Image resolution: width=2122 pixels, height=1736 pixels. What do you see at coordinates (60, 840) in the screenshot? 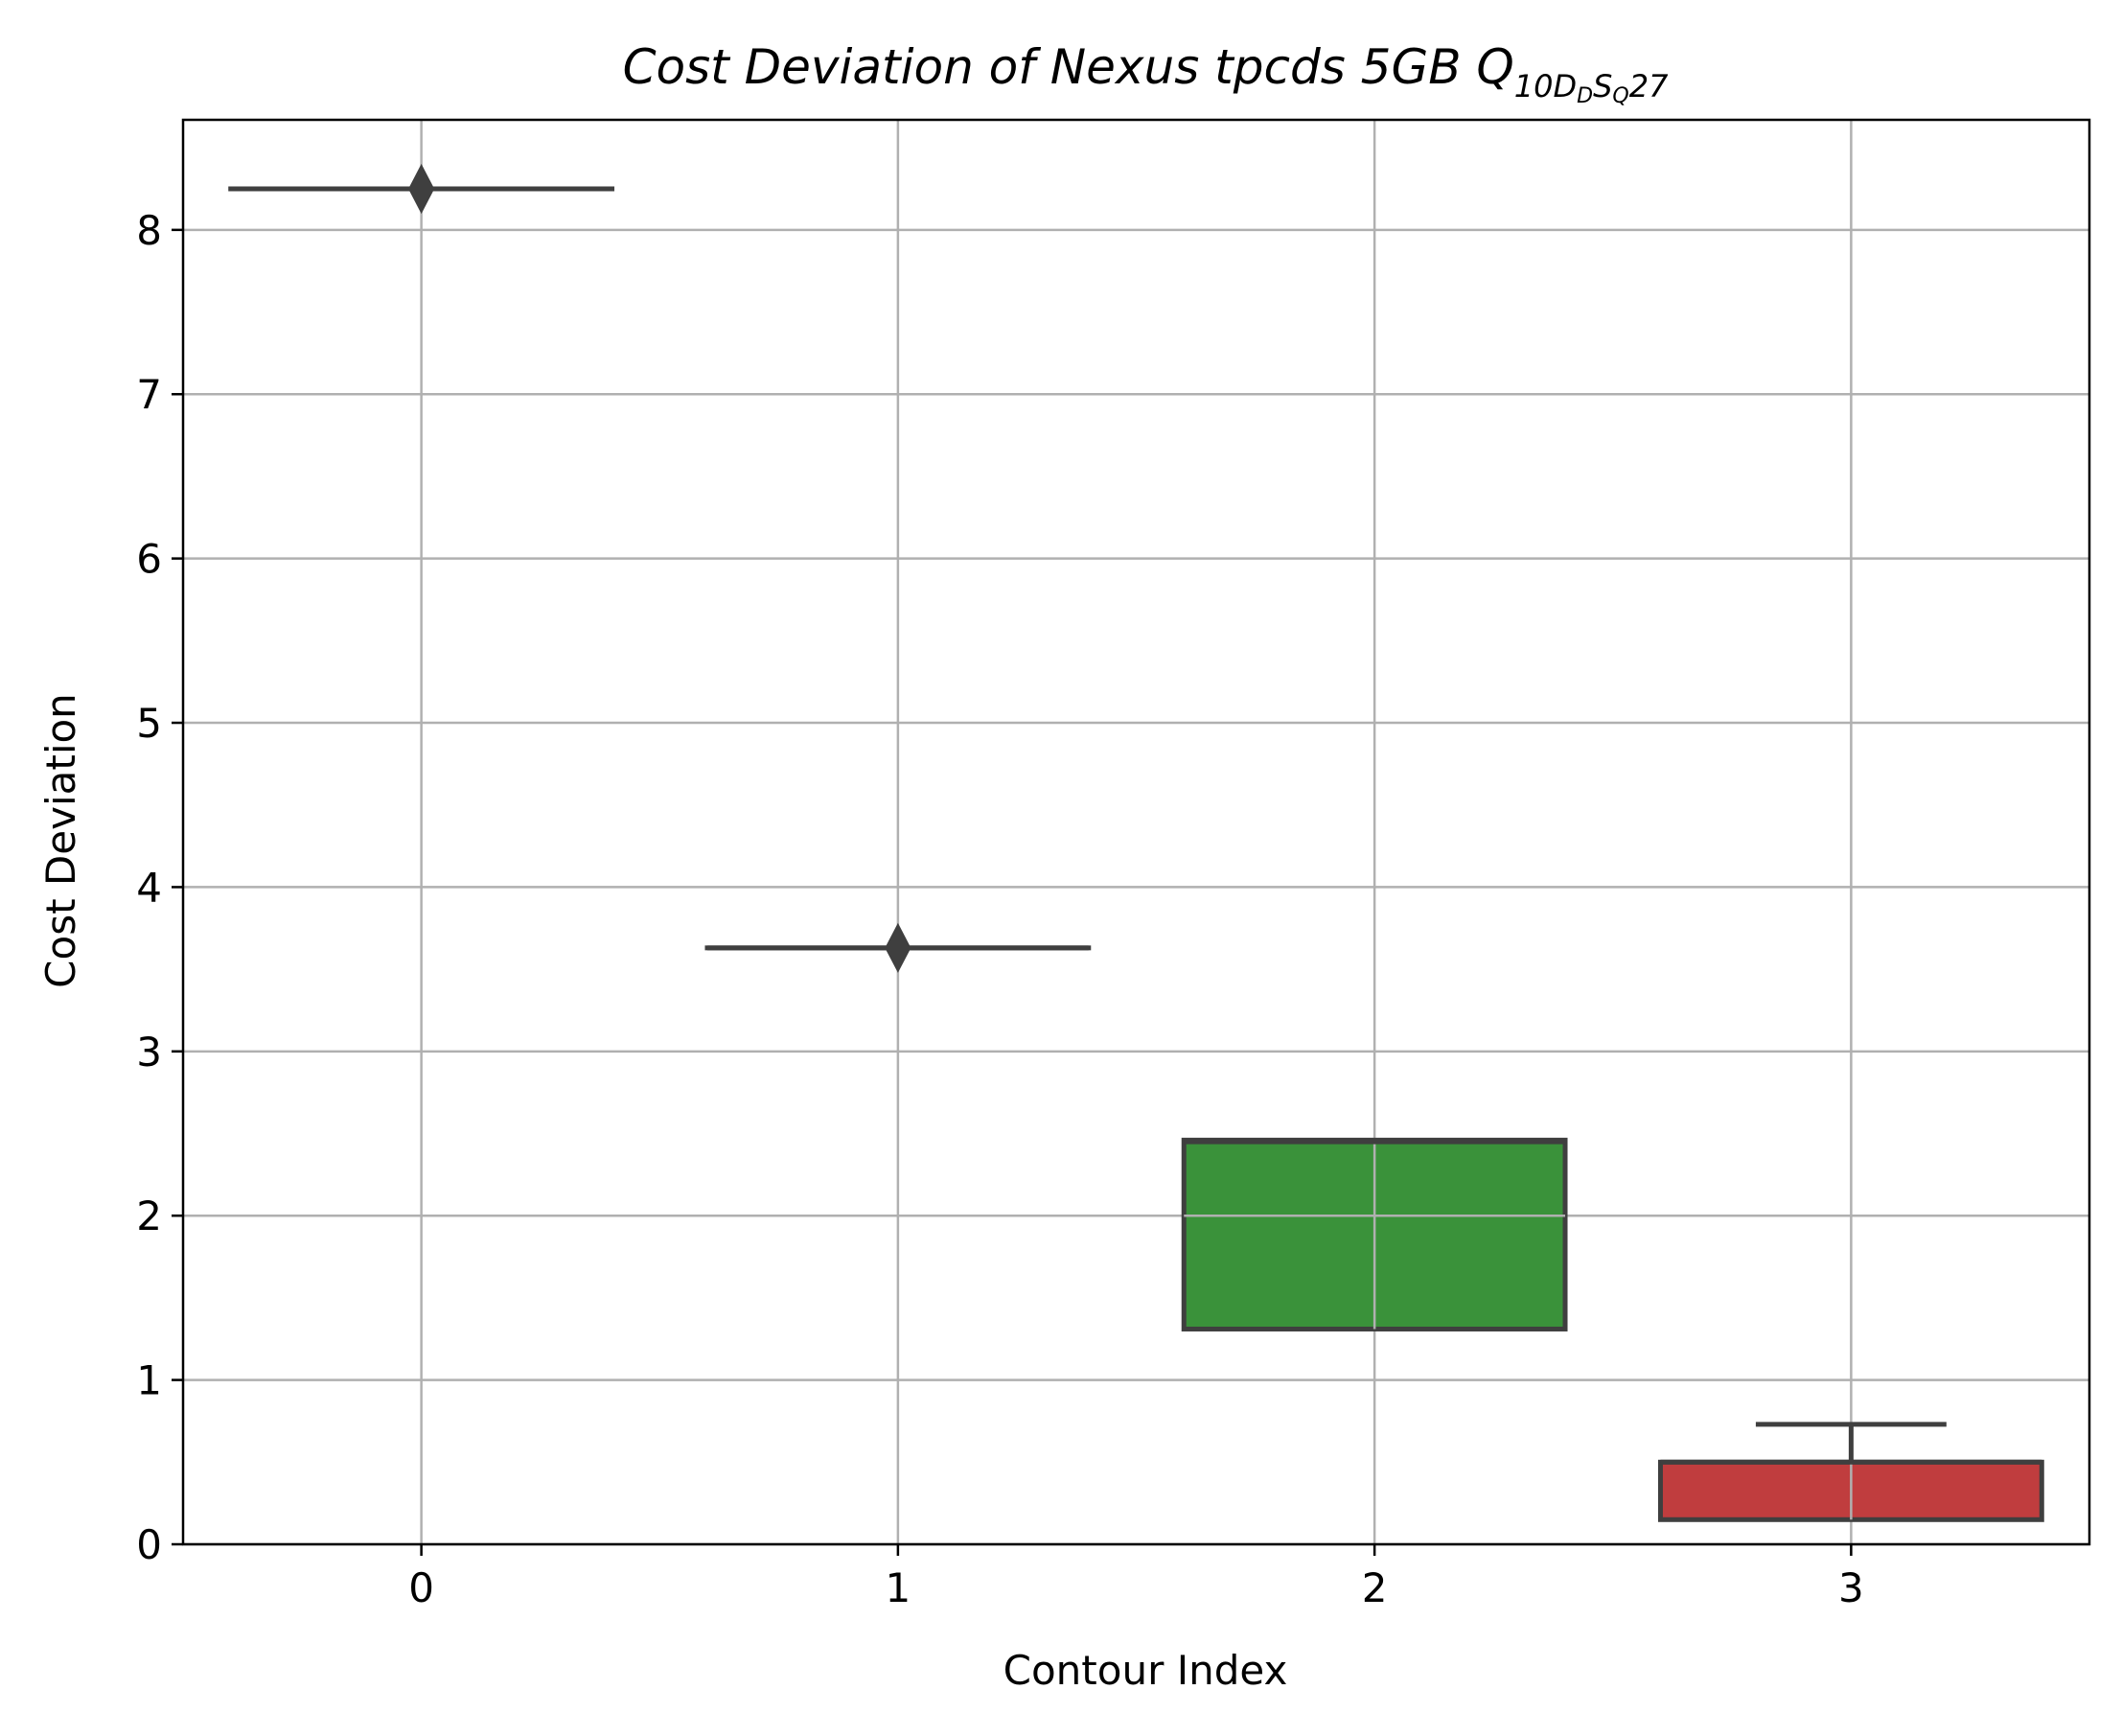
I see `y-axis-label: Cost Deviation` at bounding box center [60, 840].